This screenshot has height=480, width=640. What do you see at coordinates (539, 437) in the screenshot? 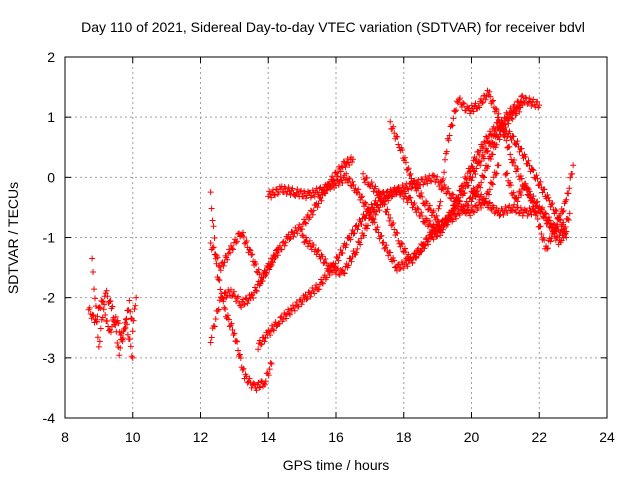
I see `x-tick-label: 22` at bounding box center [539, 437].